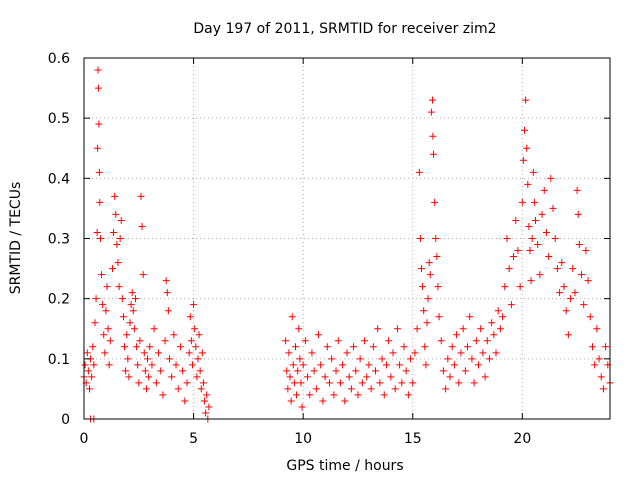 The image size is (640, 480). I want to click on y-tick-label: 0.5, so click(59, 119).